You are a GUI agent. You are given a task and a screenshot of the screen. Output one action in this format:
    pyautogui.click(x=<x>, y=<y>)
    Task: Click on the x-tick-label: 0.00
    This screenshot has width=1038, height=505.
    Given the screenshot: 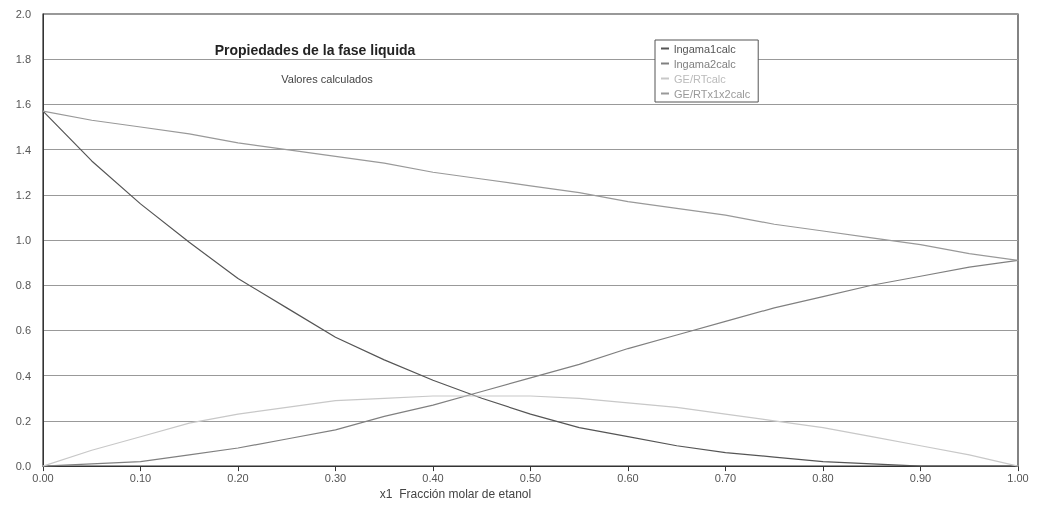 What is the action you would take?
    pyautogui.click(x=43, y=477)
    